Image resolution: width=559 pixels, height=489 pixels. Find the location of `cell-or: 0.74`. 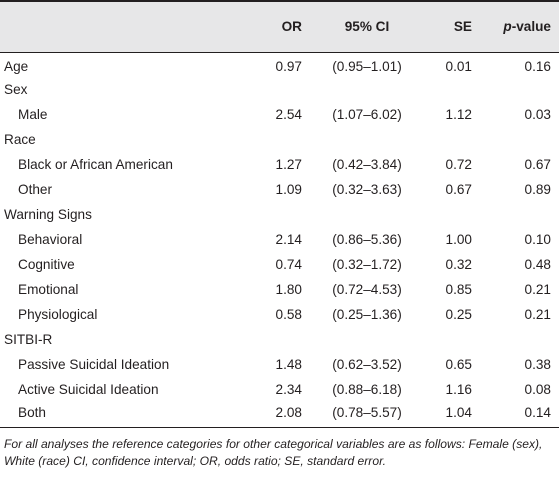

cell-or: 0.74 is located at coordinates (288, 264).